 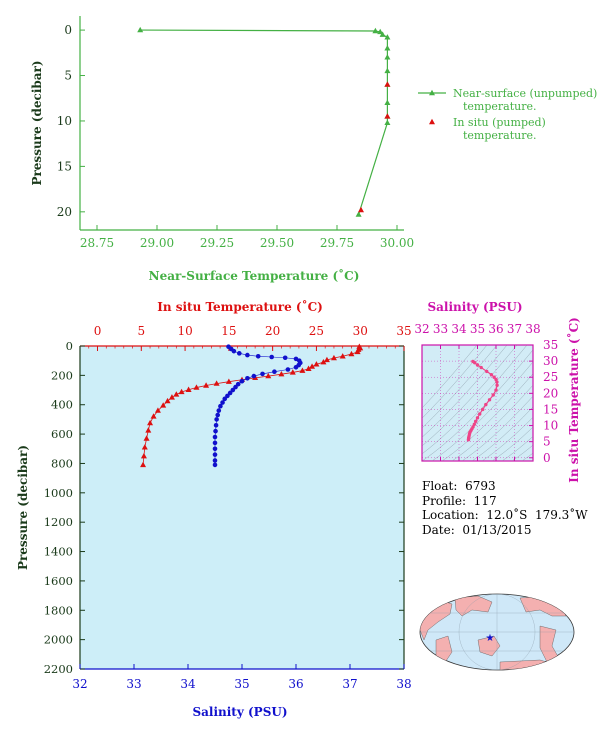 I want to click on y-tick-label: 5, so click(x=68, y=76).